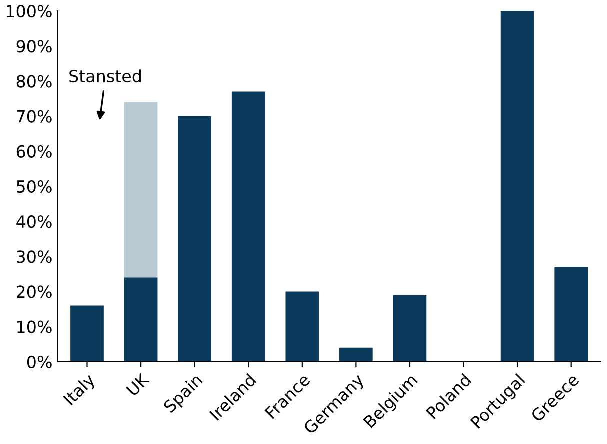 Image resolution: width=607 pixels, height=444 pixels. Describe the element at coordinates (34, 151) in the screenshot. I see `y-tick-label: 60%` at that location.